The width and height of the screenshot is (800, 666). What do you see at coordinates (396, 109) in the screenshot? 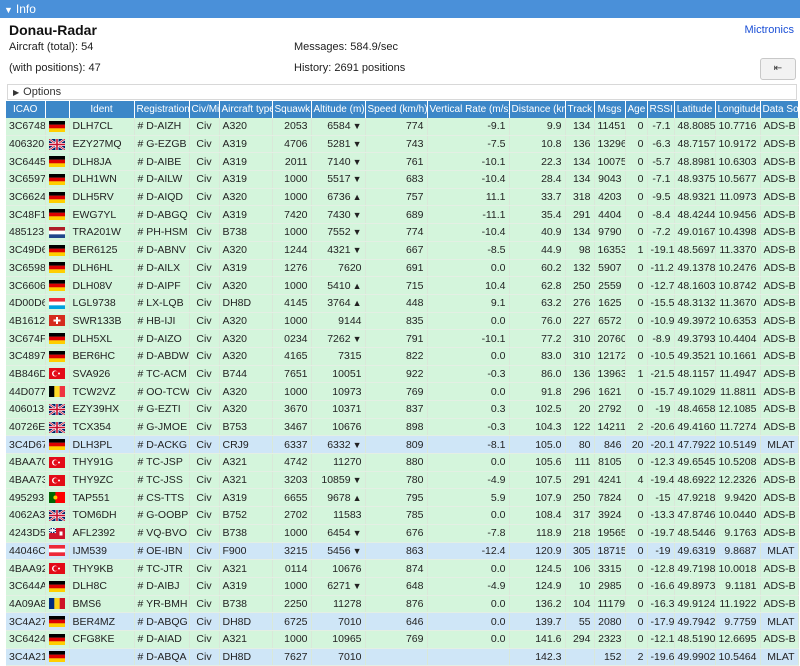
I see `column-header-speed: Speed (km/h)` at bounding box center [396, 109].